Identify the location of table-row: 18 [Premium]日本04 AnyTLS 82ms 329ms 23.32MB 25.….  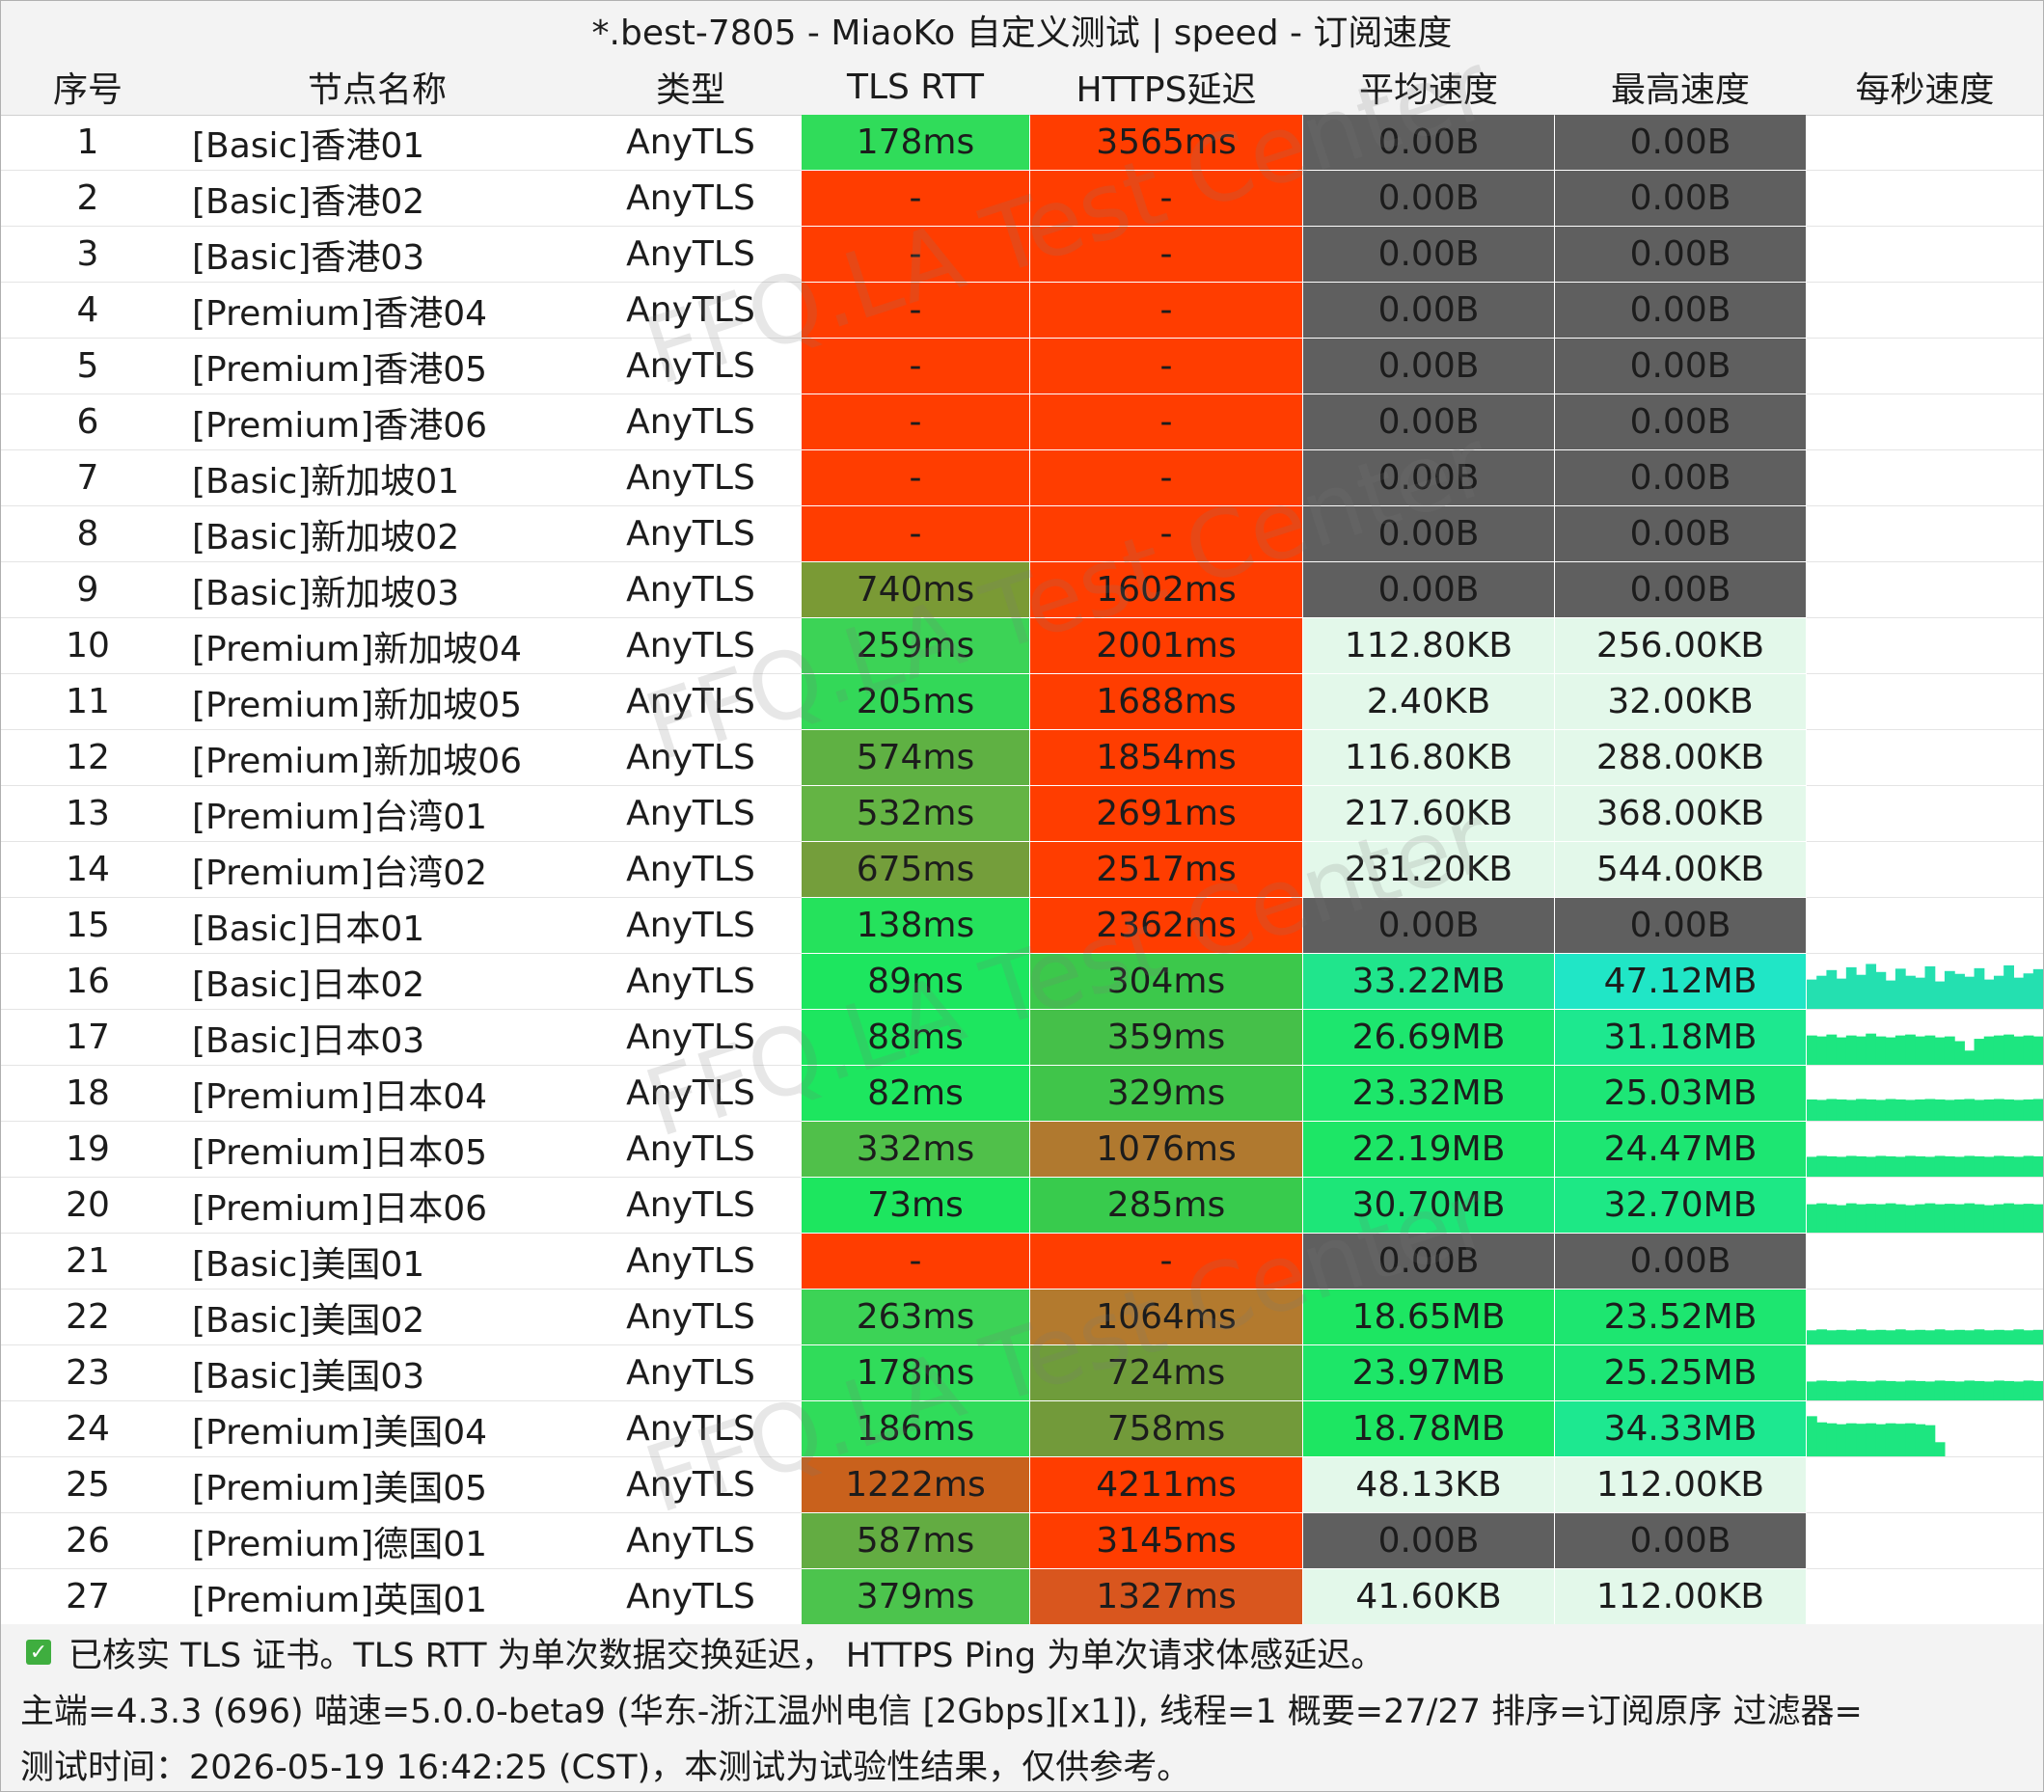
(1022, 1094).